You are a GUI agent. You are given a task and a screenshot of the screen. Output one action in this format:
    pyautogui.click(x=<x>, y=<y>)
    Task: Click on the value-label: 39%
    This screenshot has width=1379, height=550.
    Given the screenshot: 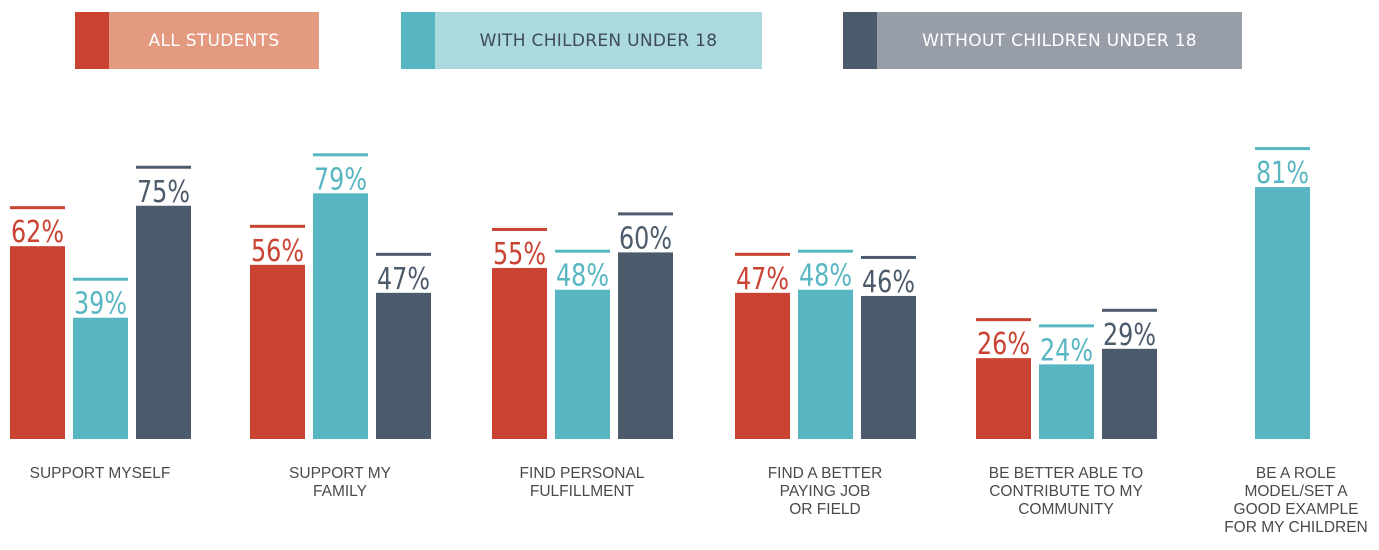 What is the action you would take?
    pyautogui.click(x=100, y=304)
    